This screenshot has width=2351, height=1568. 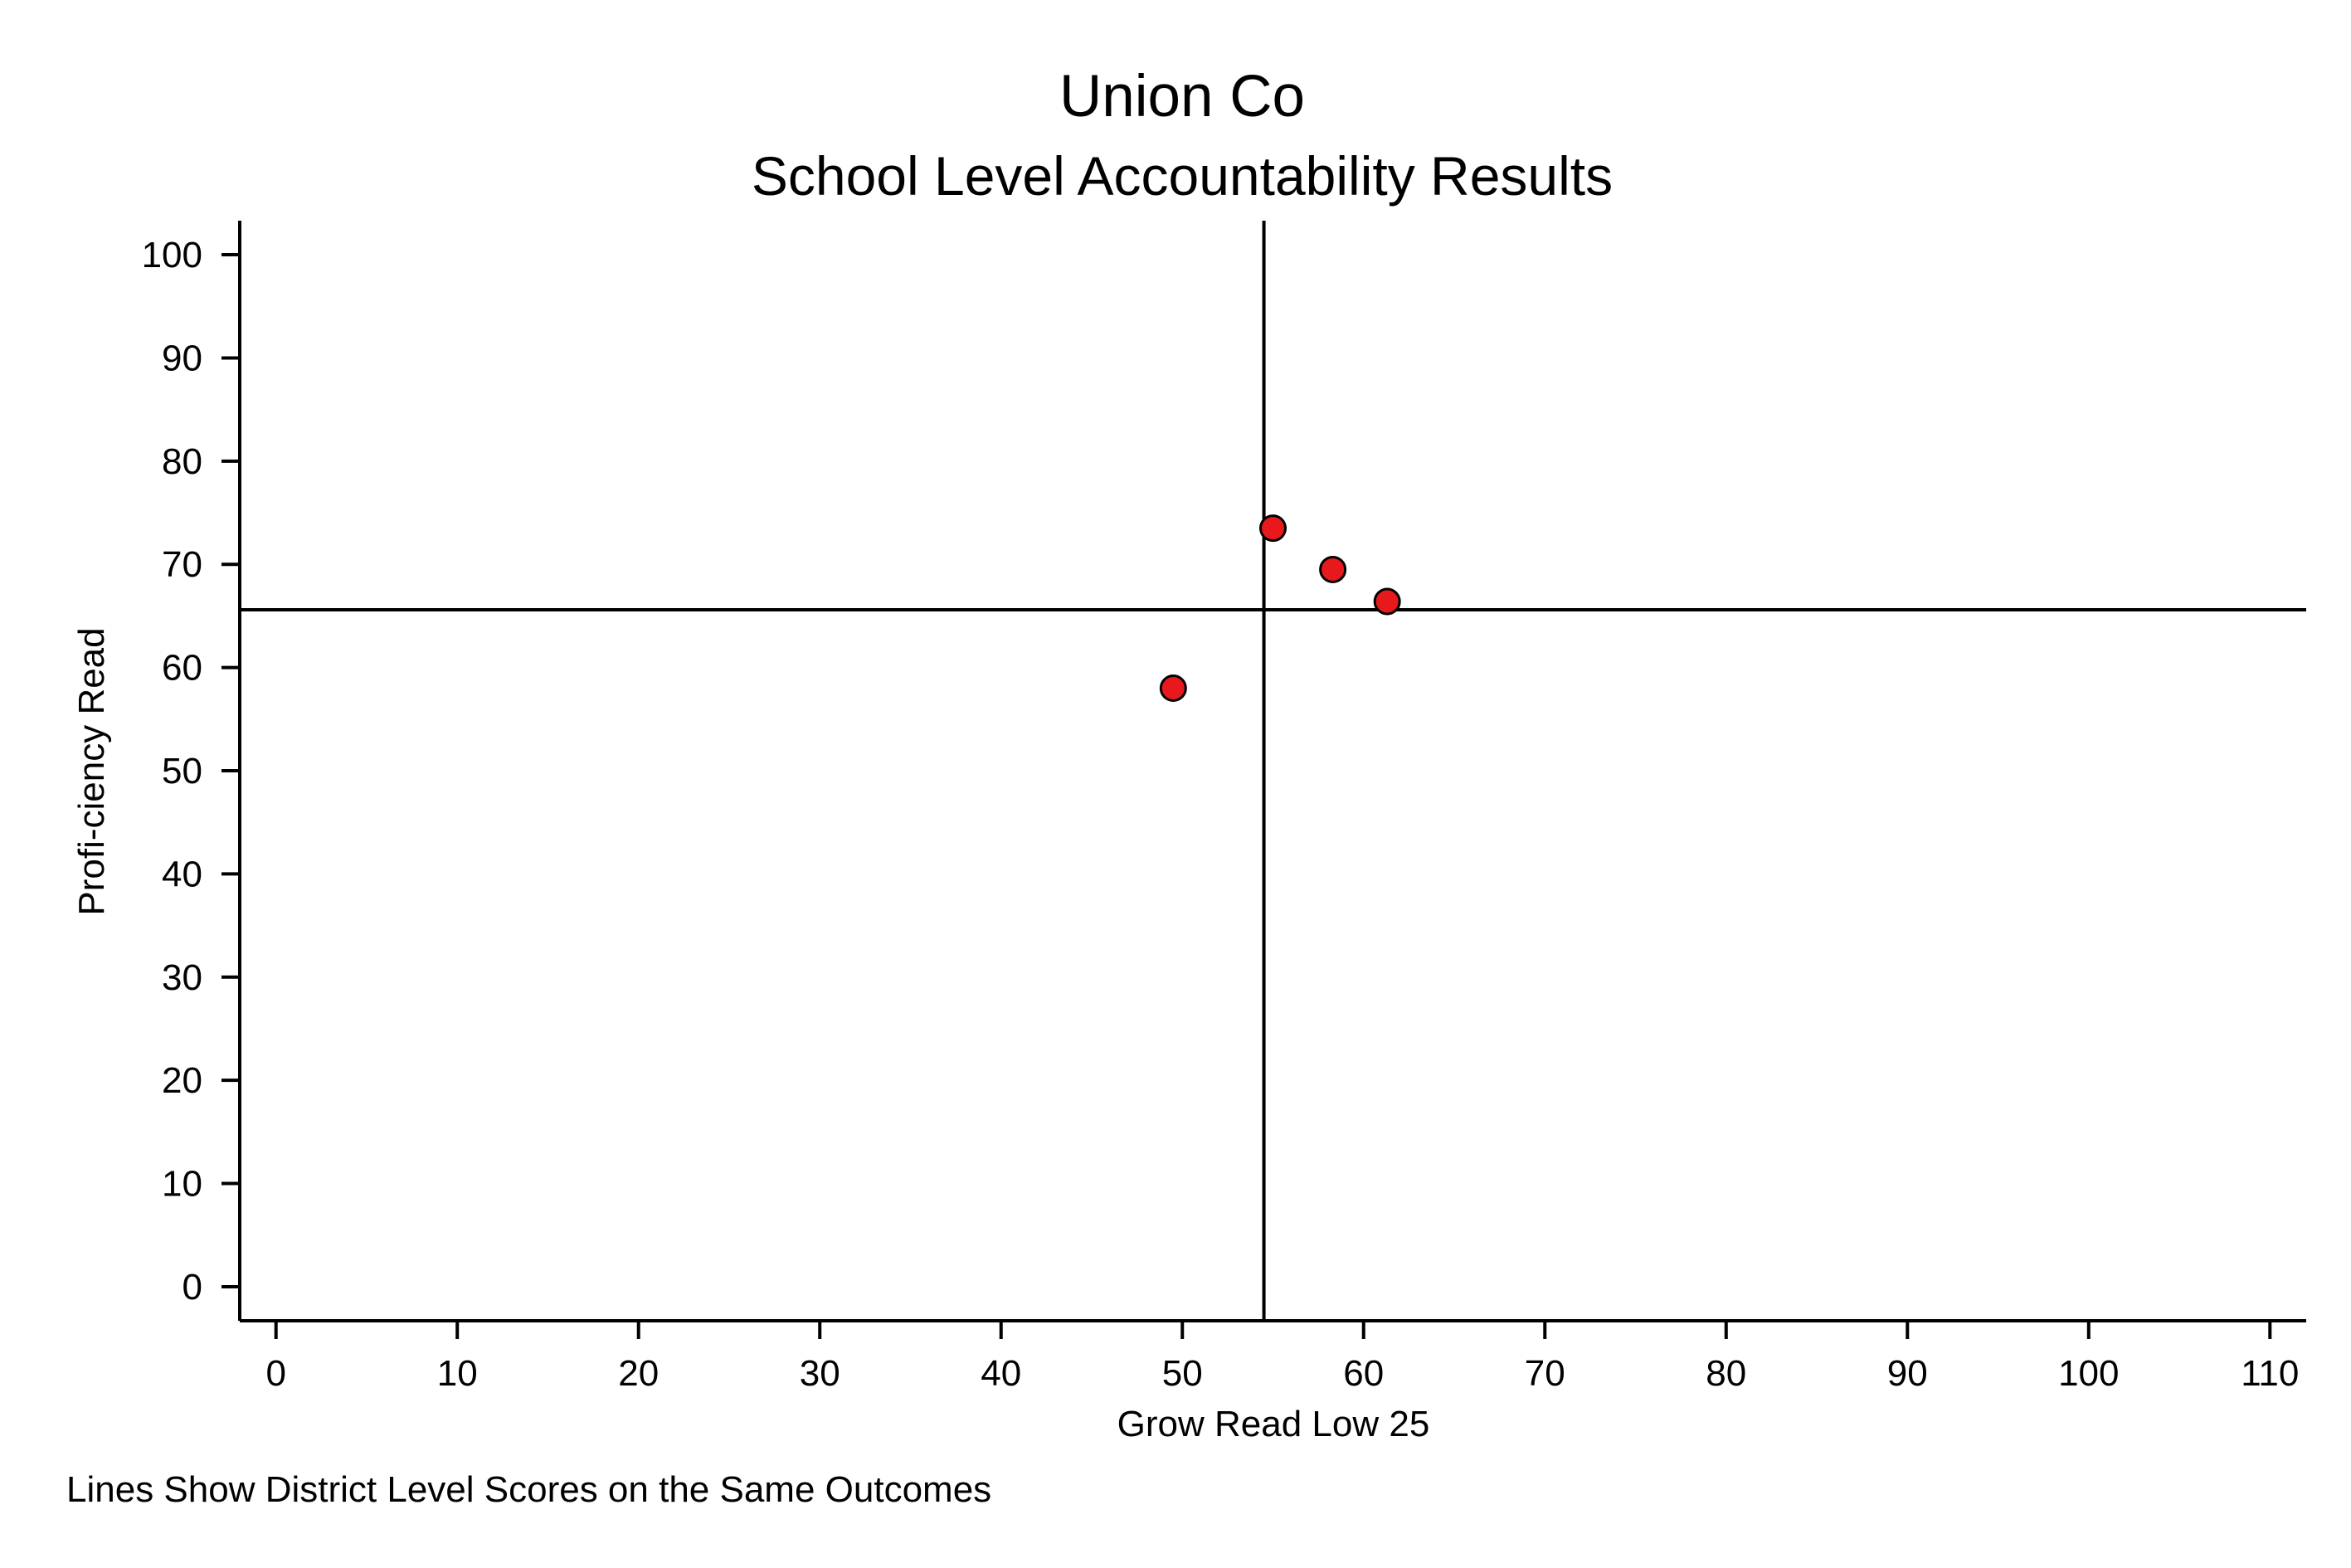 What do you see at coordinates (91, 771) in the screenshot?
I see `y-axis-title: Profi-ciency Read` at bounding box center [91, 771].